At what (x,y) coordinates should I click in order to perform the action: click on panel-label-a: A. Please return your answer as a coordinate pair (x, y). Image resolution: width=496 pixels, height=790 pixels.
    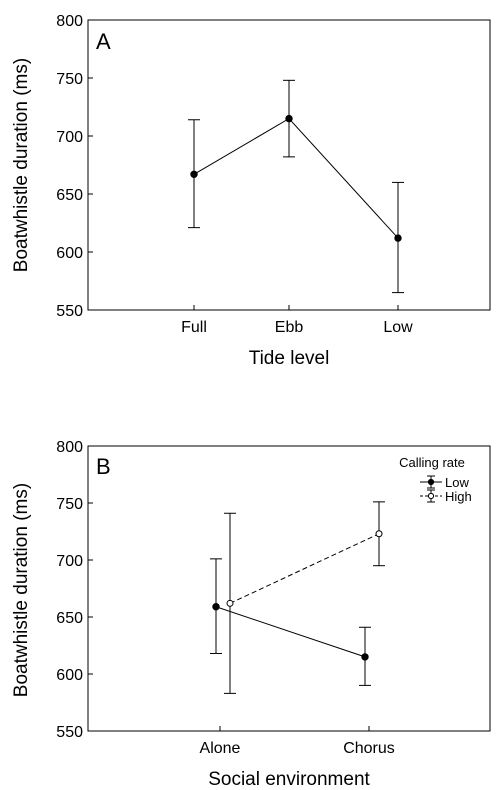
    Looking at the image, I should click on (103, 41).